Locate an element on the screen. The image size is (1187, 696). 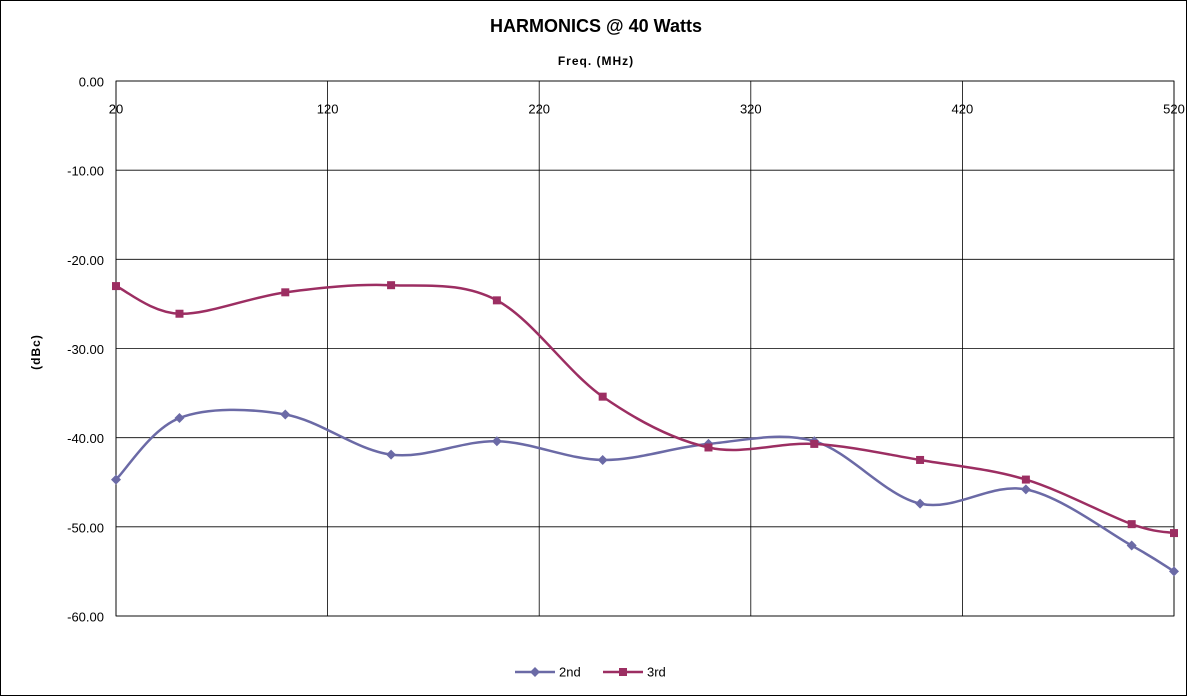
y-axis-label: (dBc) is located at coordinates (36, 352).